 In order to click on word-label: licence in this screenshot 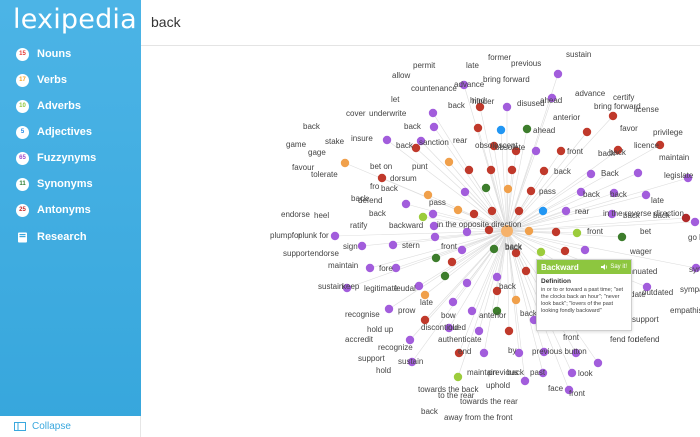, I will do `click(646, 145)`.